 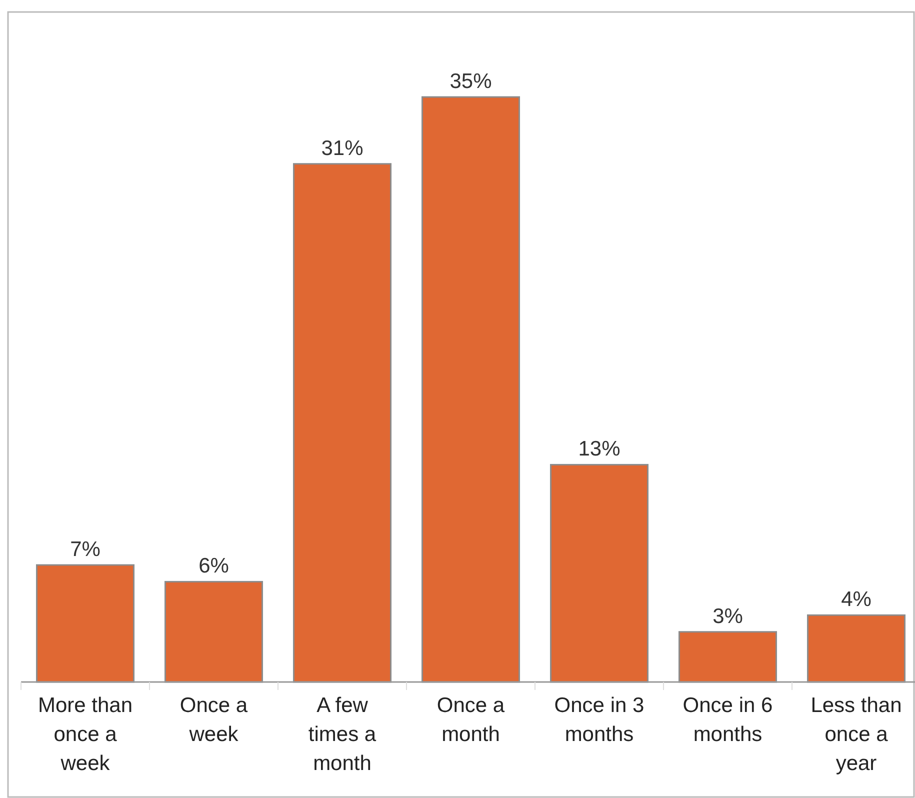 I want to click on x-tick-label: A few times a month, so click(x=342, y=734).